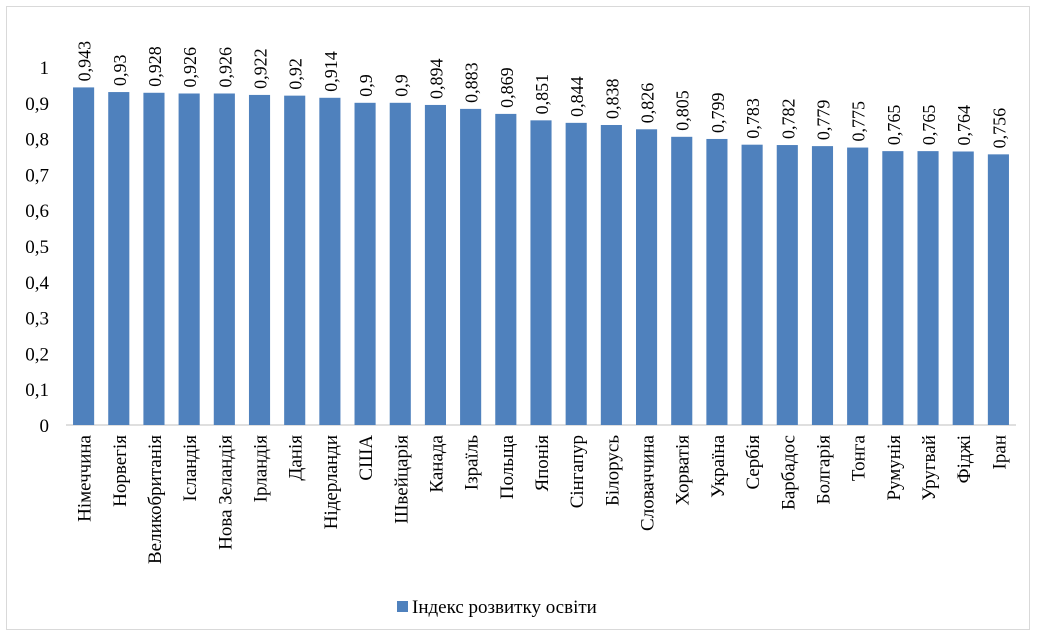  Describe the element at coordinates (37, 104) in the screenshot. I see `y-tick-label: 0,9` at that location.